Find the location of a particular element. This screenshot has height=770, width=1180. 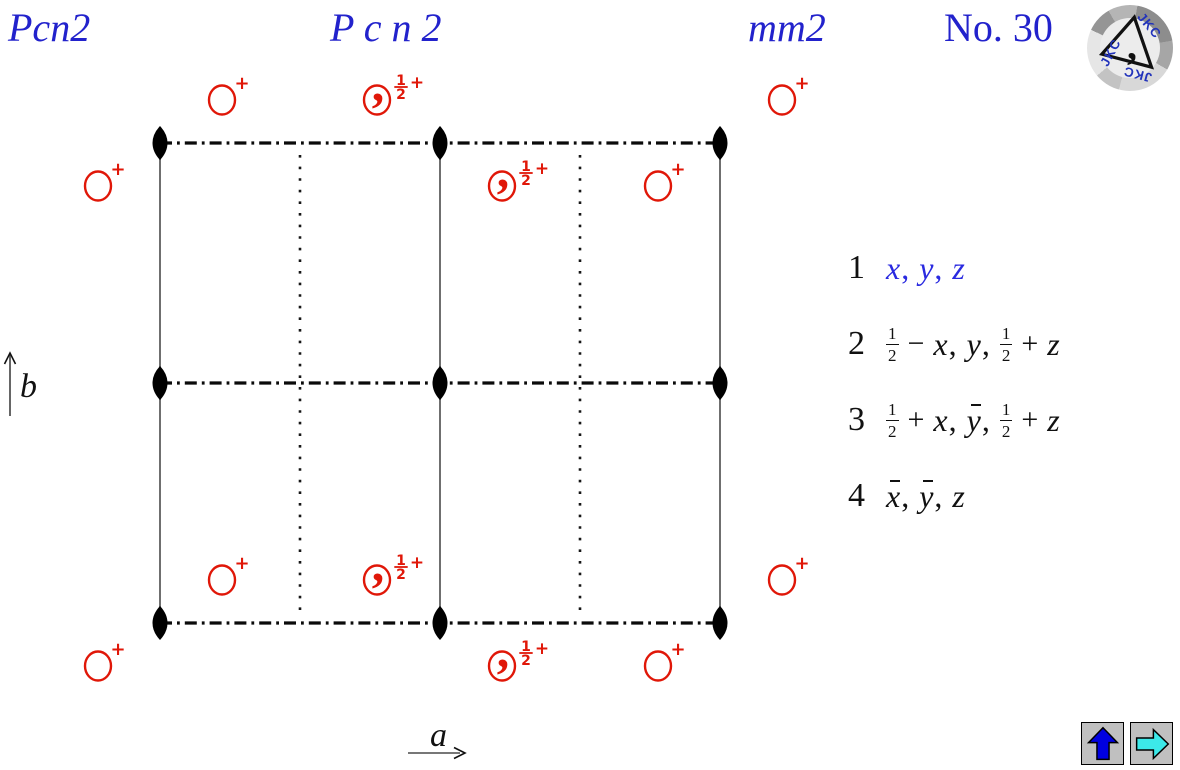

right-arrow-icon is located at coordinates (1152, 743).